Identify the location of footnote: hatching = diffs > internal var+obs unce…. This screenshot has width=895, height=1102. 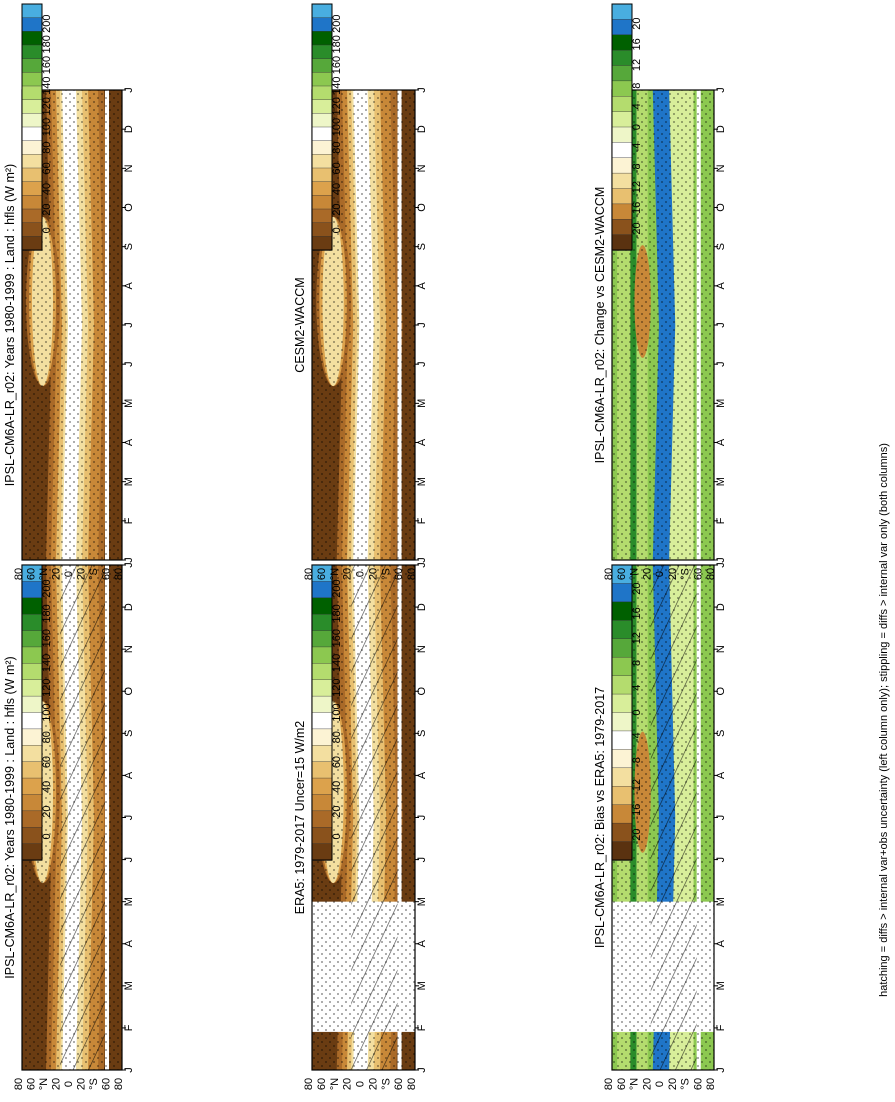
(884, 720).